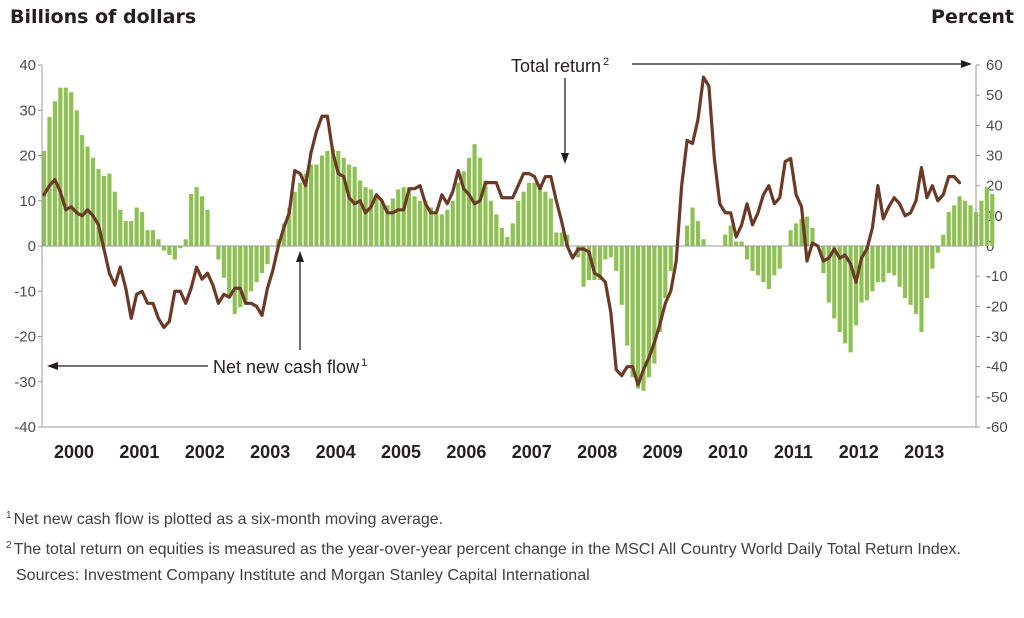 Image resolution: width=1024 pixels, height=618 pixels. Describe the element at coordinates (994, 156) in the screenshot. I see `right-tick-label: 30` at that location.